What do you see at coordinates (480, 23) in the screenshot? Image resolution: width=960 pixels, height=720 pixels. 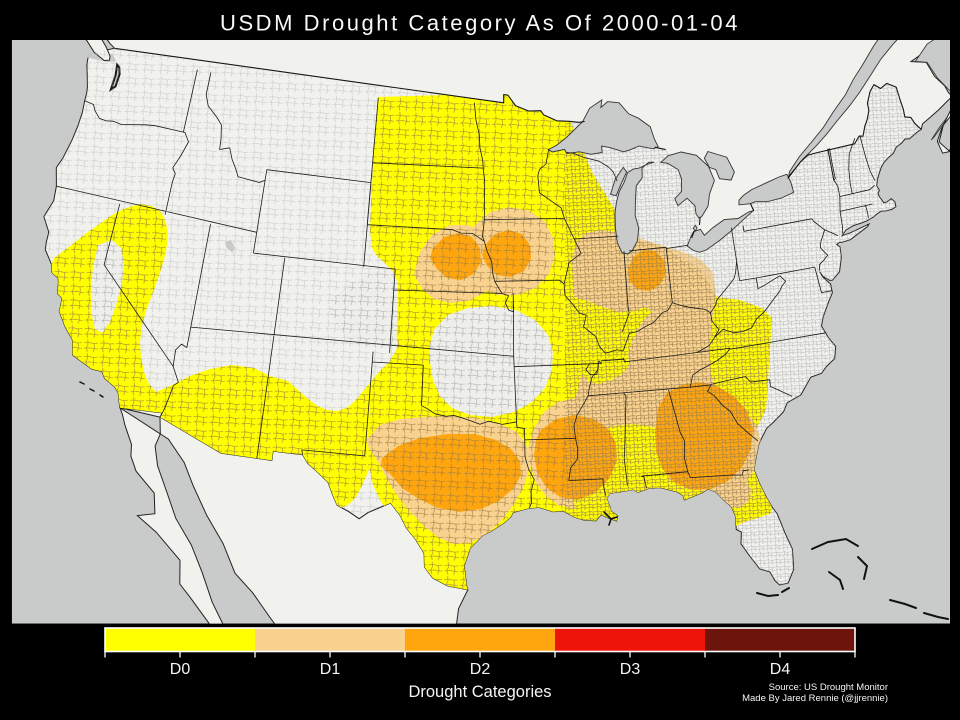 I see `svg-text:USDM Drought Category As Of 20: USDM Drought Category As Of 2000-01-04` at bounding box center [480, 23].